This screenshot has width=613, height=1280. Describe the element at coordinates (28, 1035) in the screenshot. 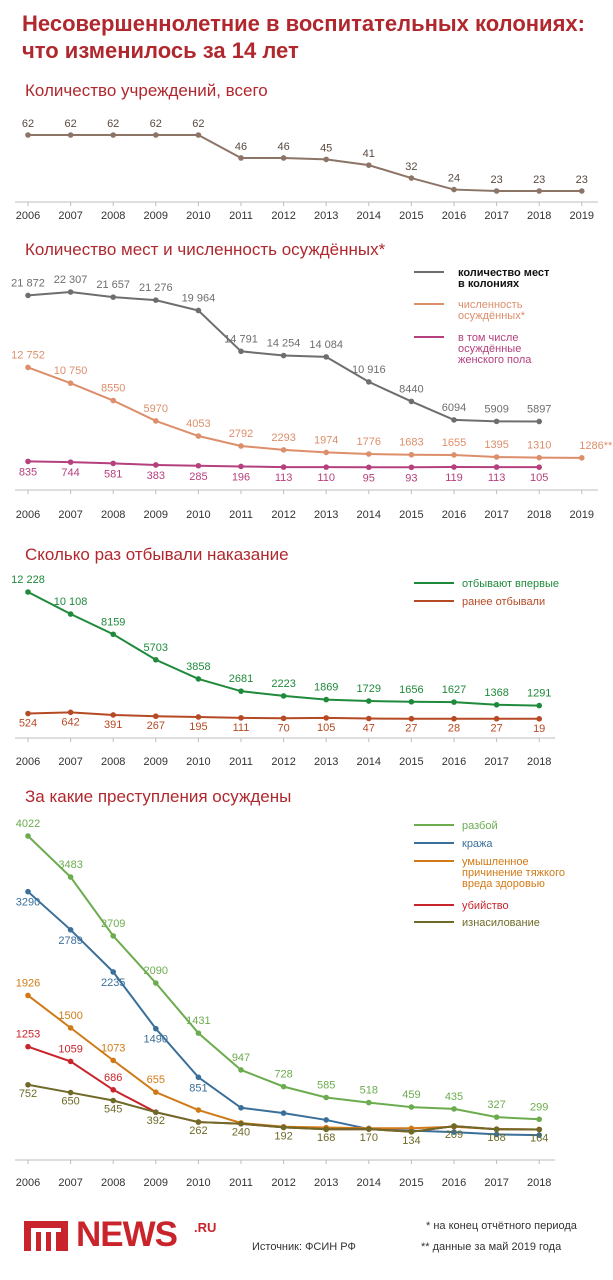

I see `data-label: 1253` at that location.